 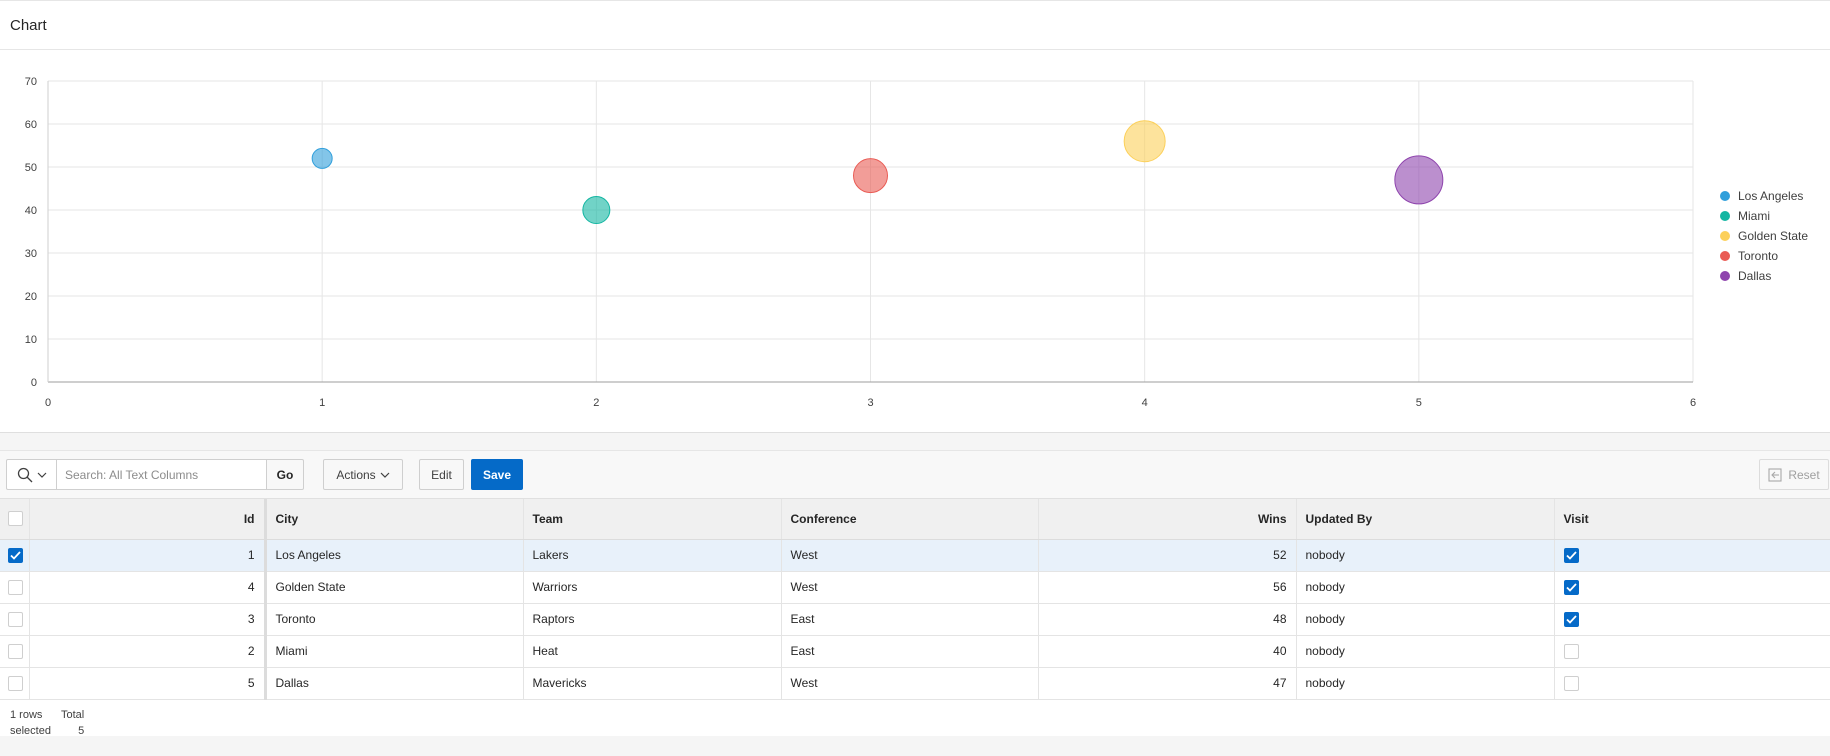 I want to click on y-tick-label: 20, so click(x=31, y=297).